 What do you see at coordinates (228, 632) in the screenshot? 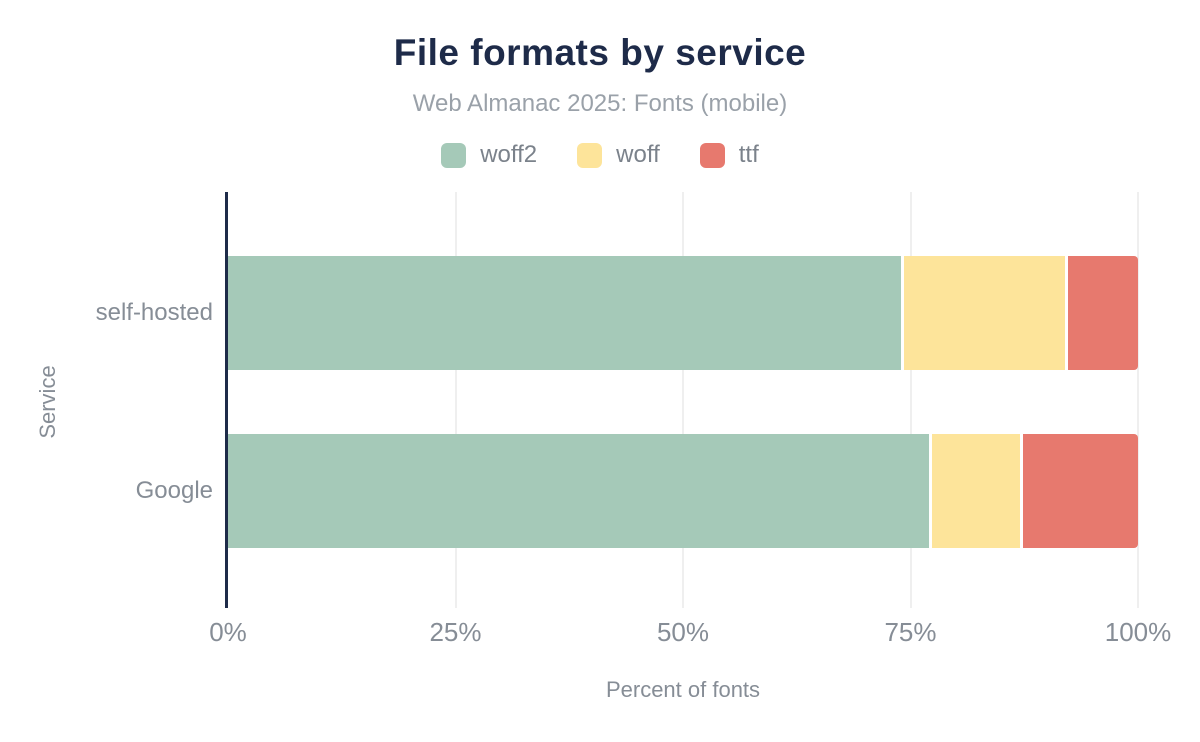
I see `x-tick-label-0: 0%` at bounding box center [228, 632].